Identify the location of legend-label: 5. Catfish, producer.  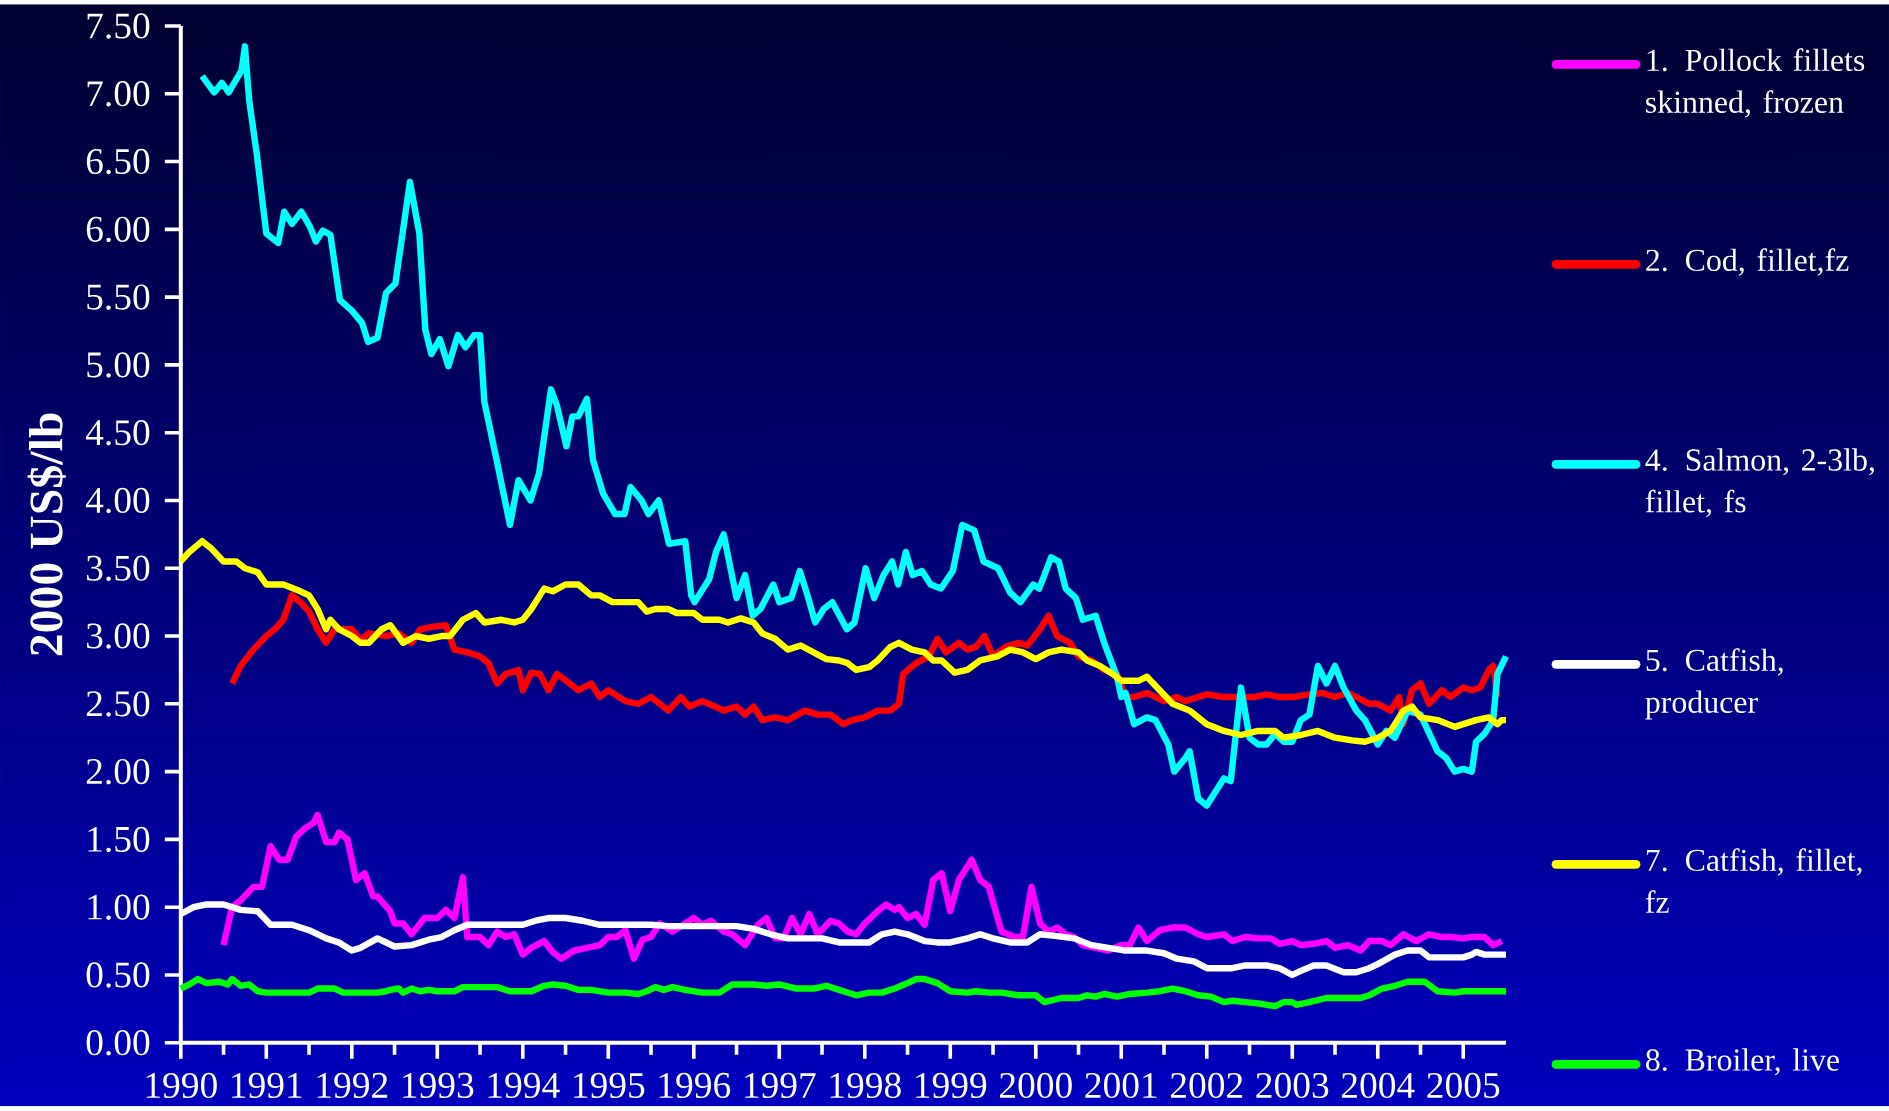
(1714, 684).